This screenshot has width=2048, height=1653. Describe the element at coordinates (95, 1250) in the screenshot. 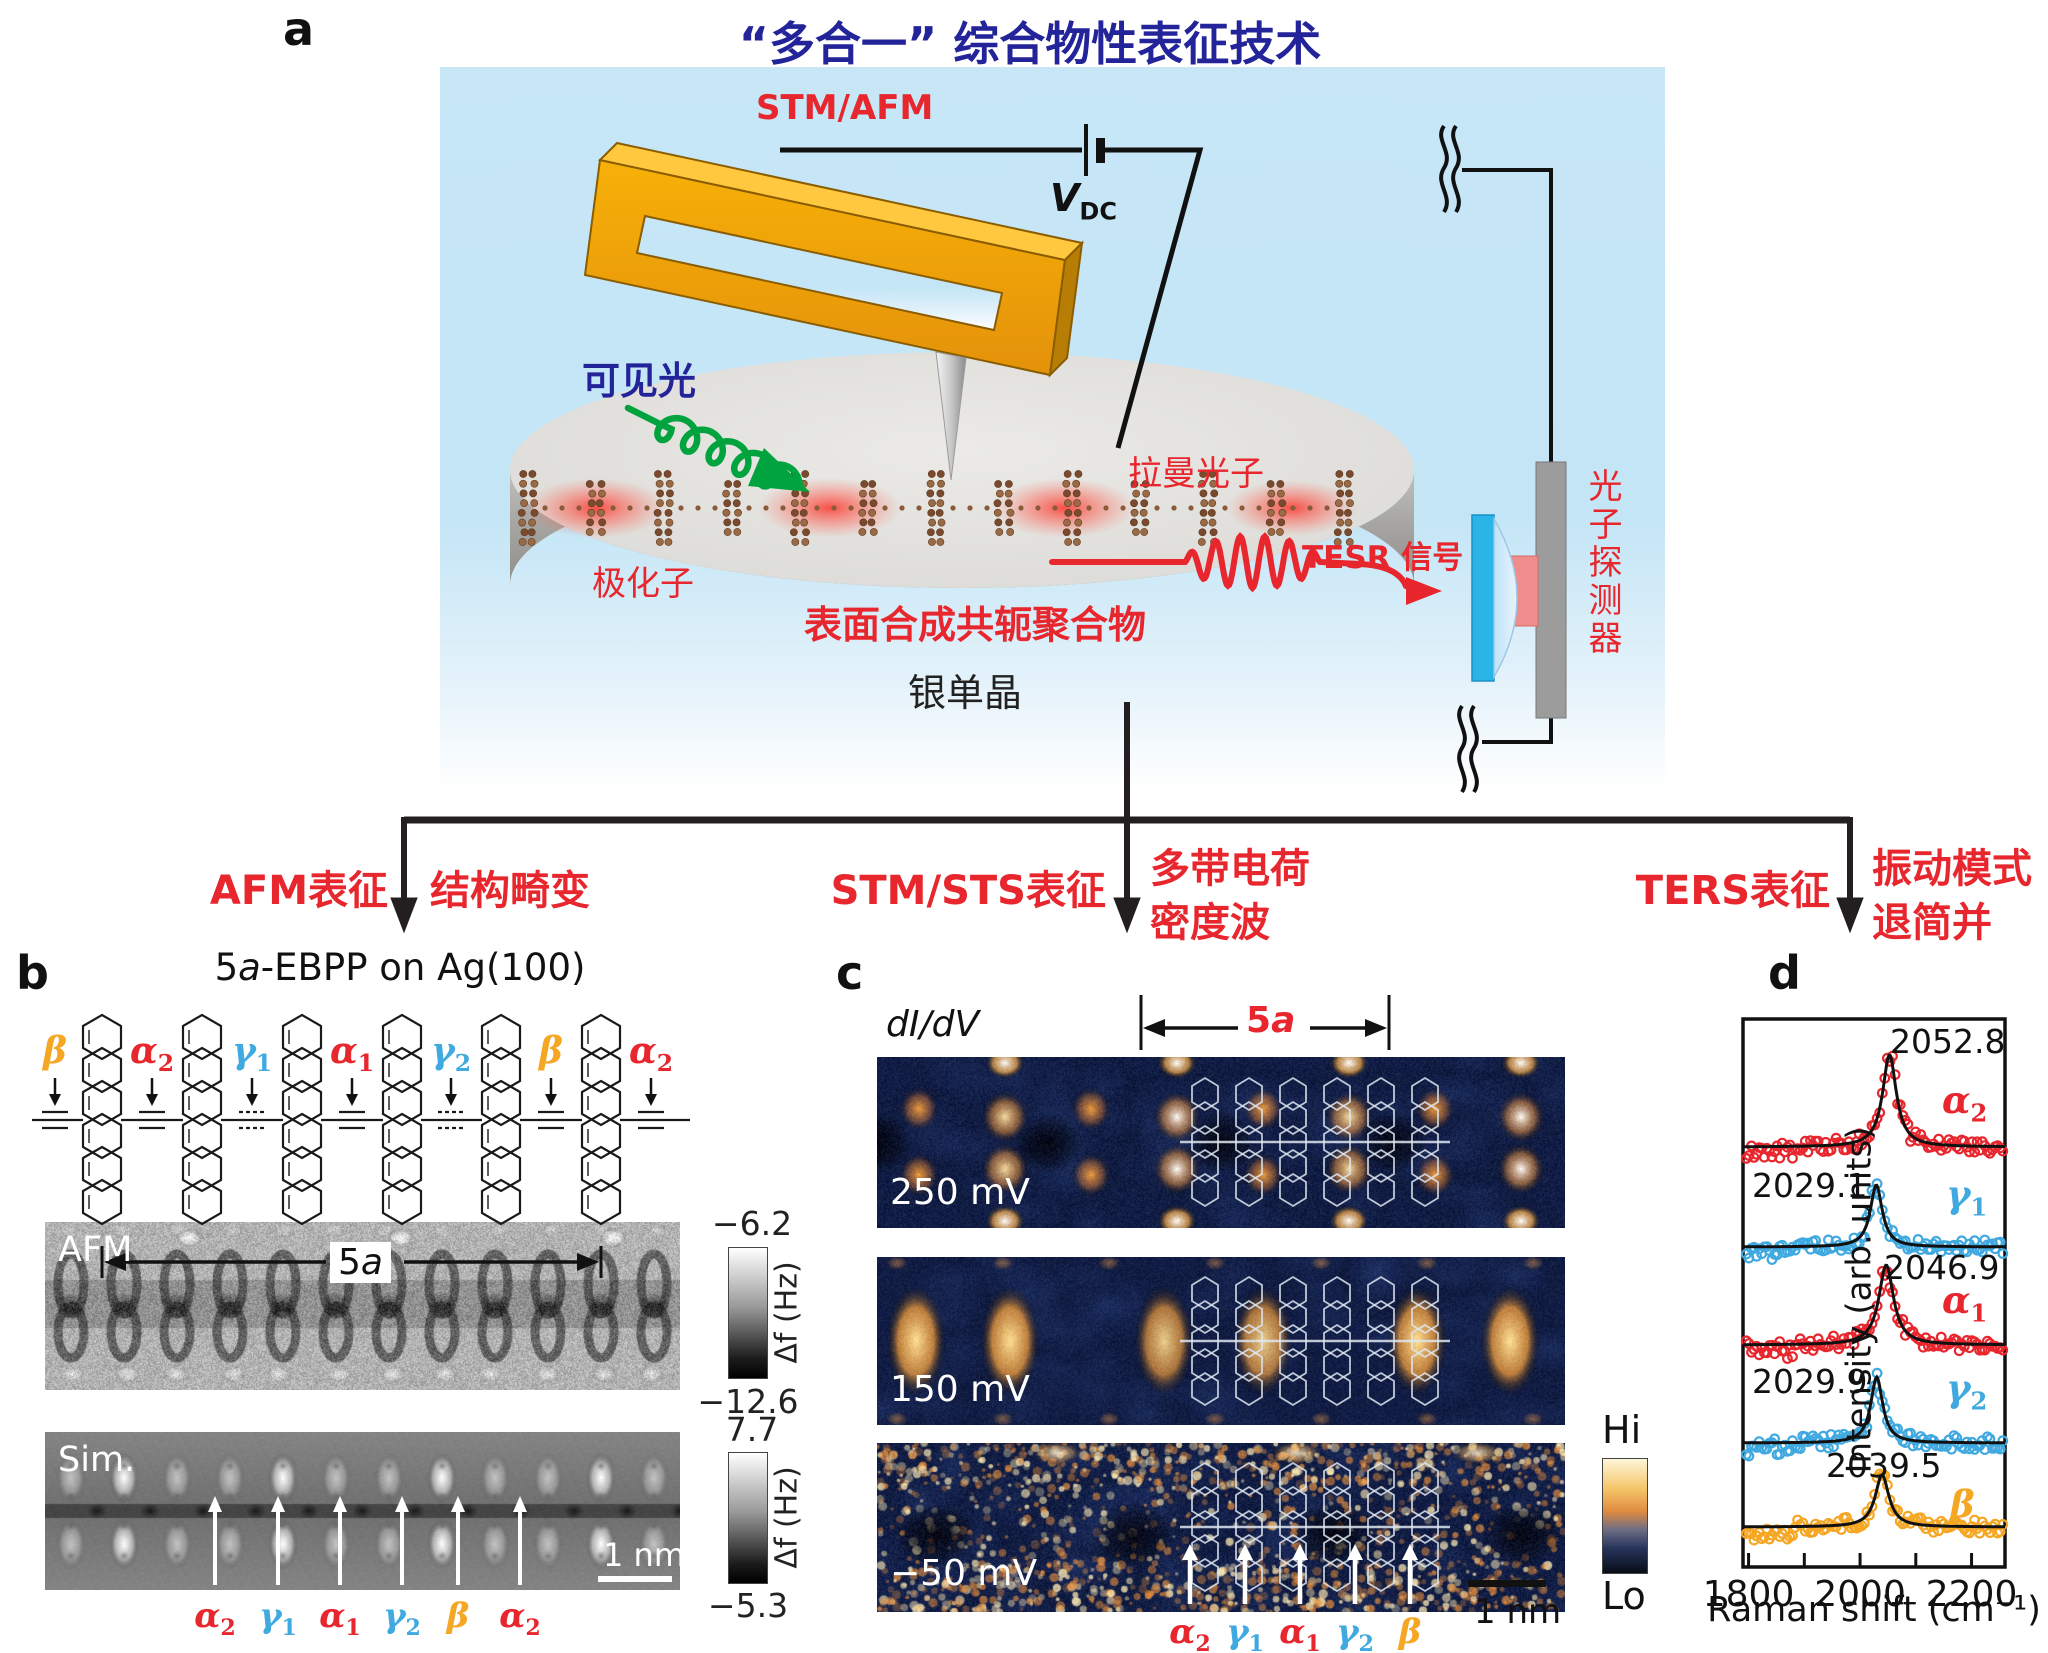

I see `afm-image-title: AFM` at that location.